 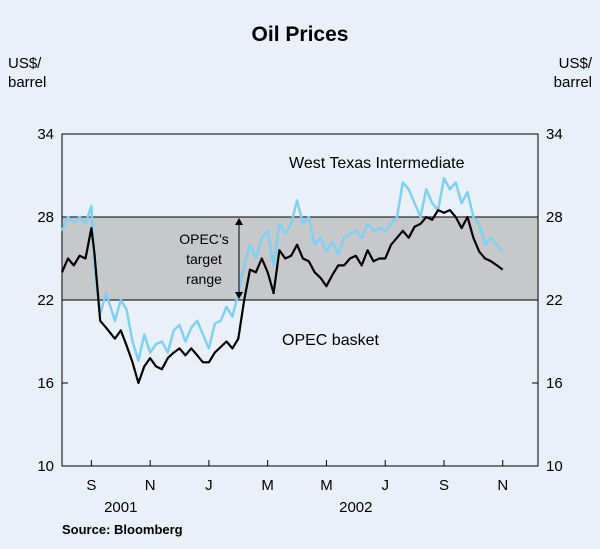 I want to click on y-tick-label-right: 34, so click(x=554, y=134).